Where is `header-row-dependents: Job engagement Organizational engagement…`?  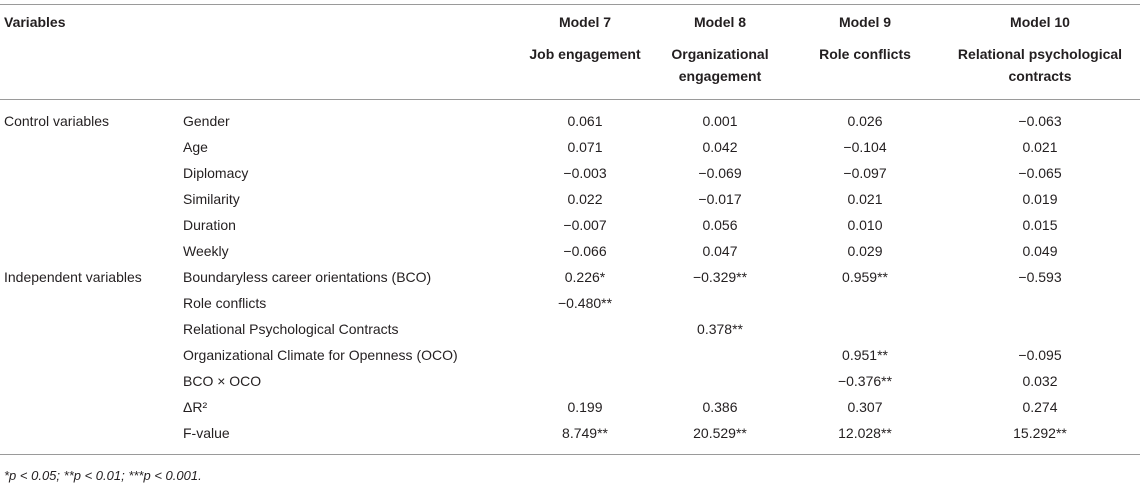 header-row-dependents: Job engagement Organizational engagement… is located at coordinates (570, 69).